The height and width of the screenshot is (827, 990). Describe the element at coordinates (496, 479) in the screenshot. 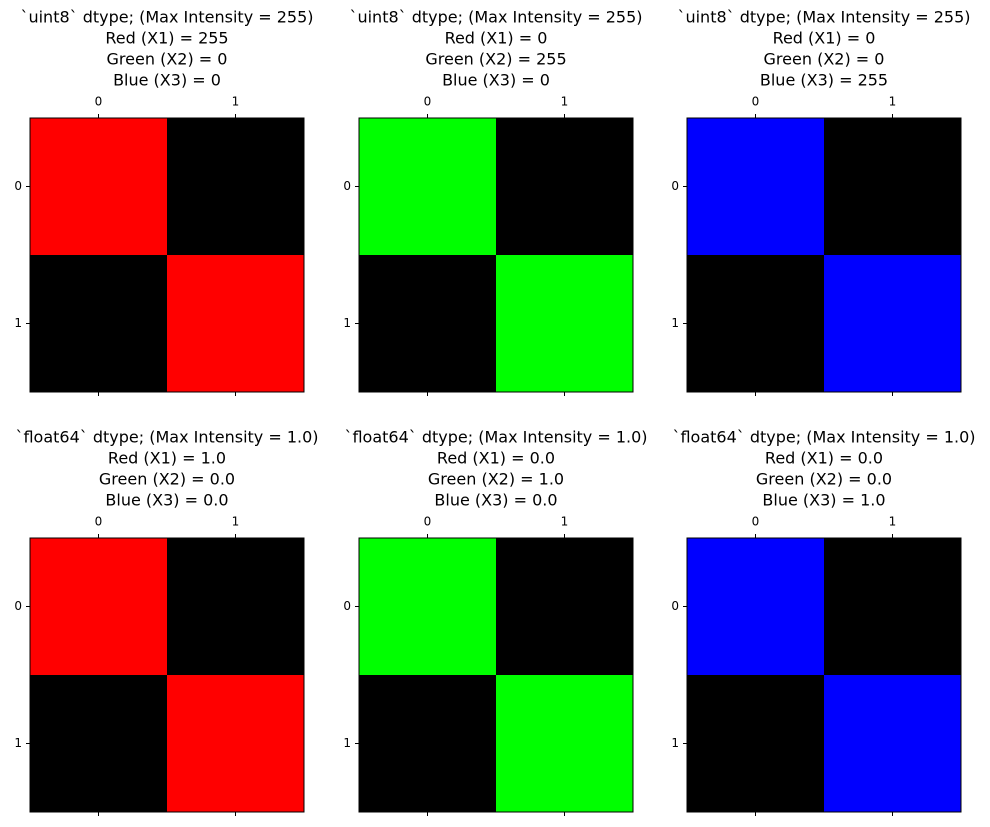

I see `panel-title: Green (X2) = 1.0` at that location.